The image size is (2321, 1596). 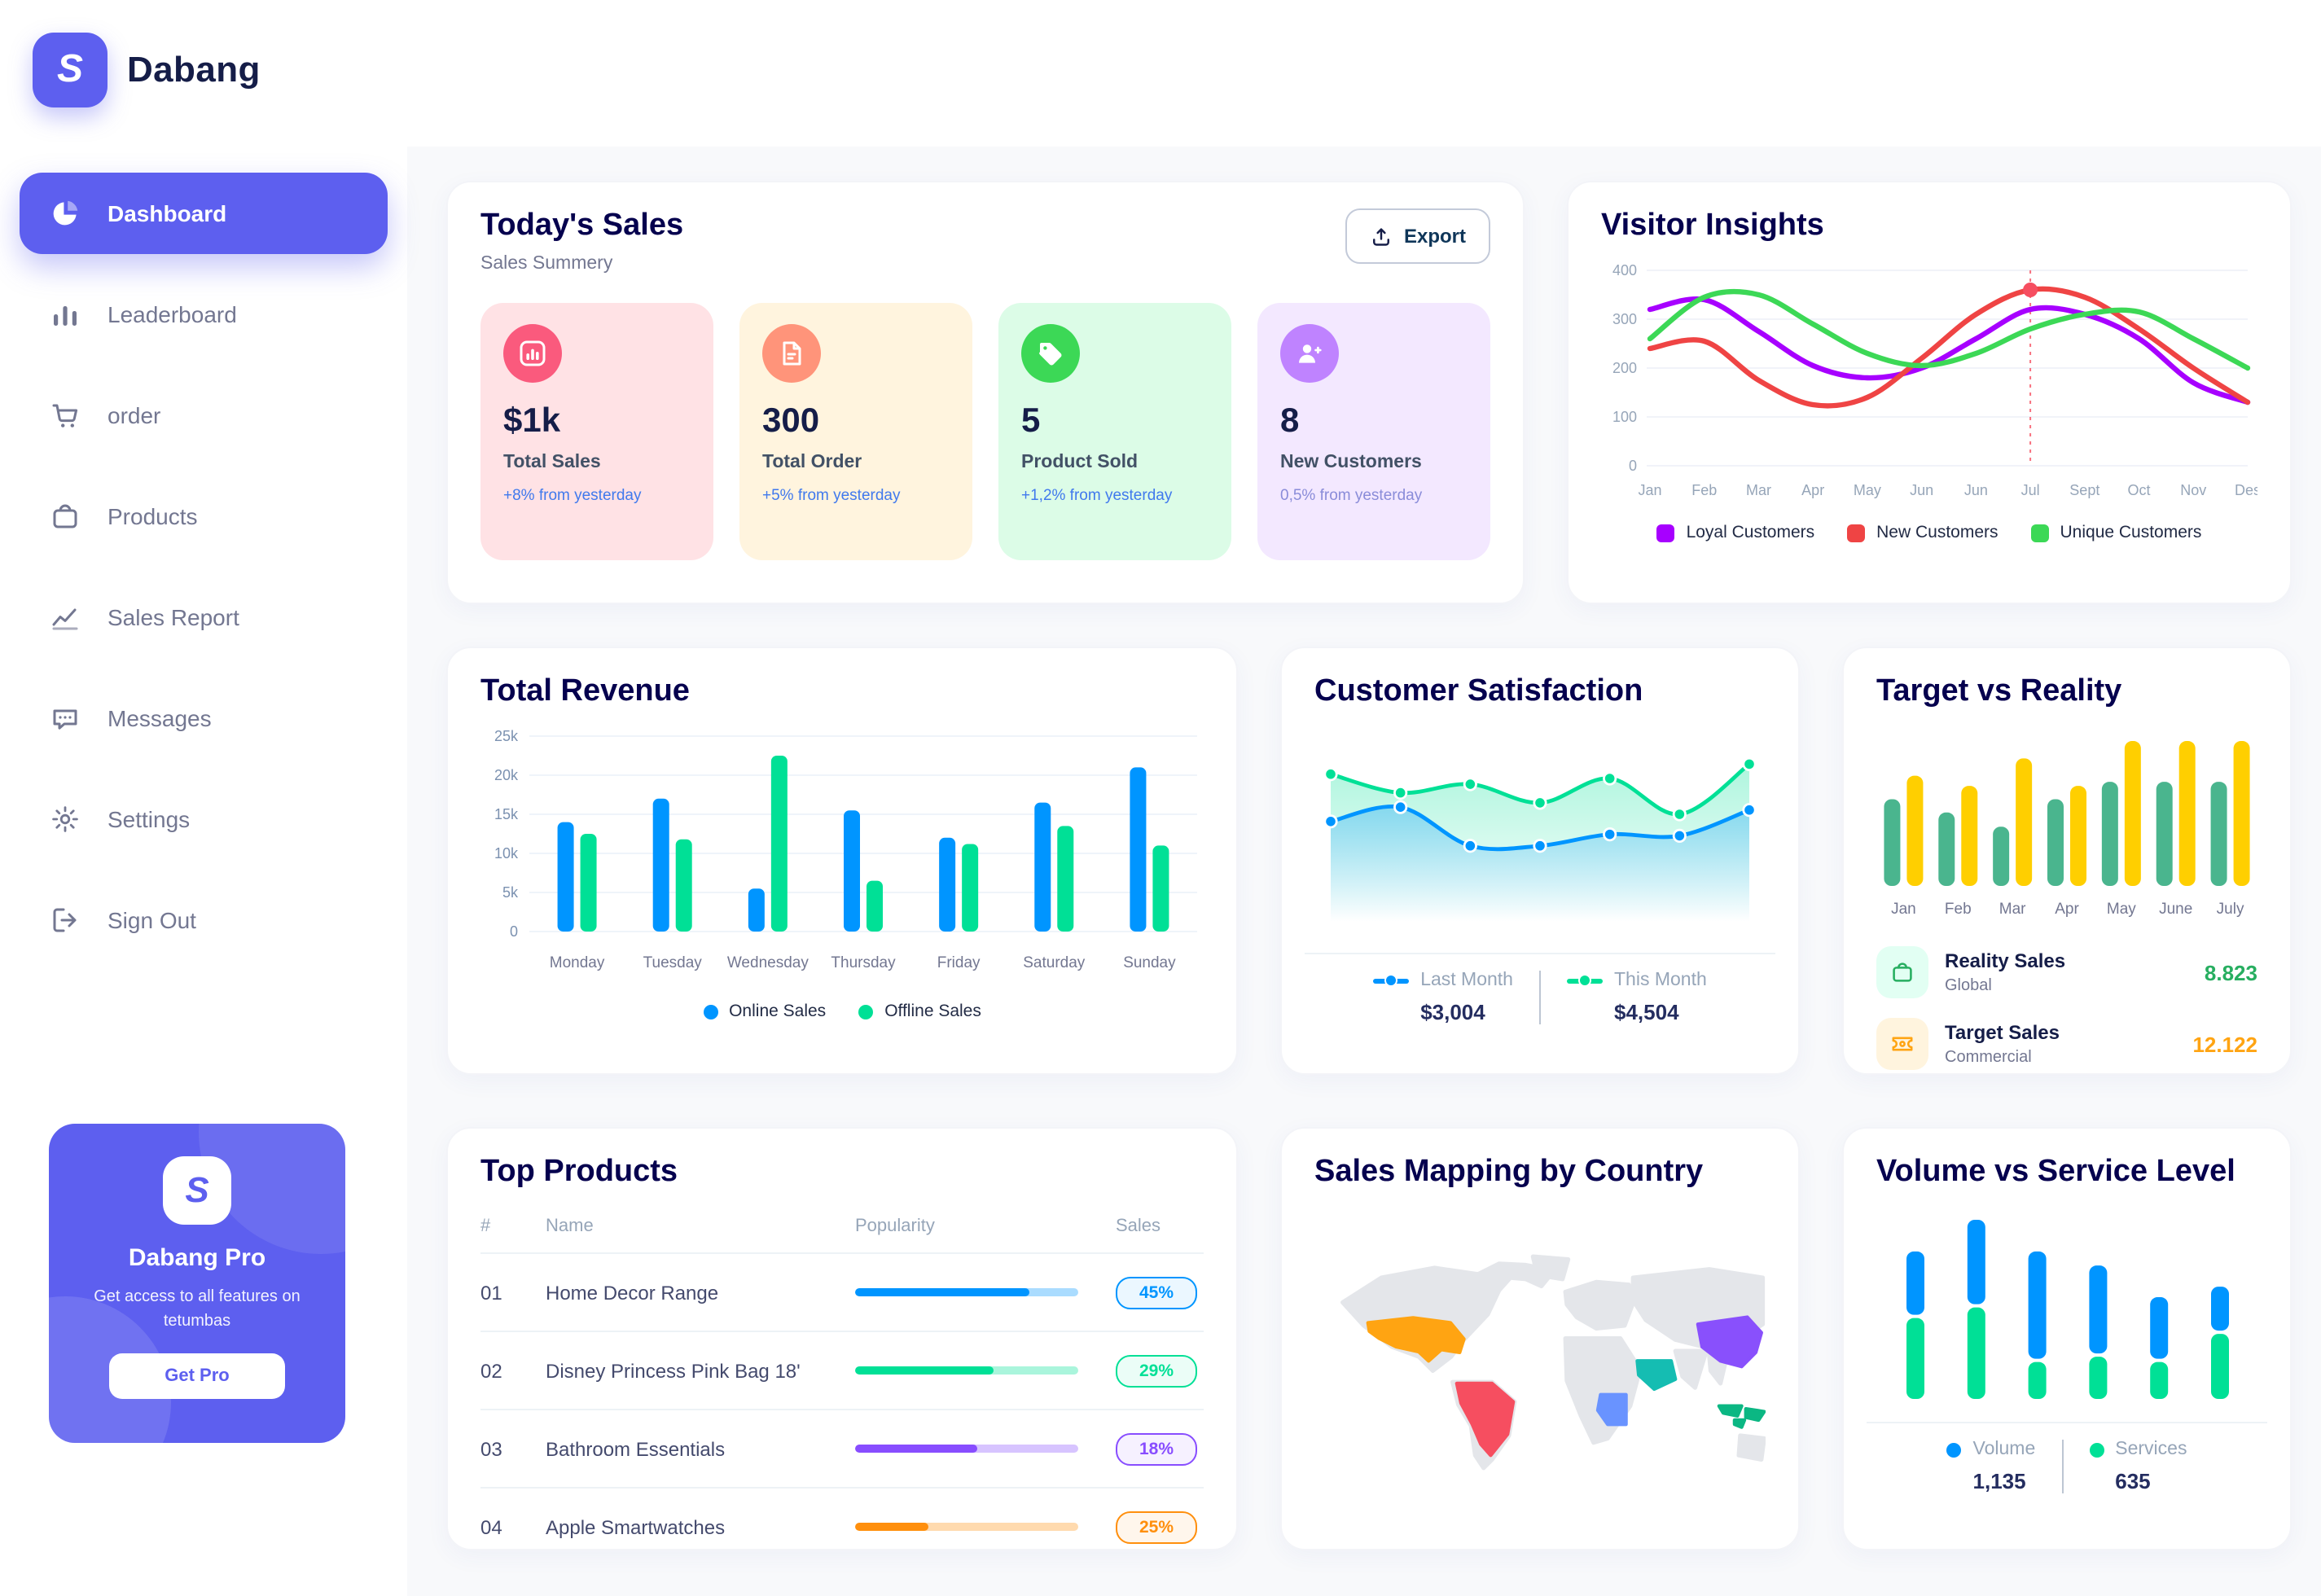 I want to click on sales-map-card: Sales Mapping by Country, so click(x=1540, y=1338).